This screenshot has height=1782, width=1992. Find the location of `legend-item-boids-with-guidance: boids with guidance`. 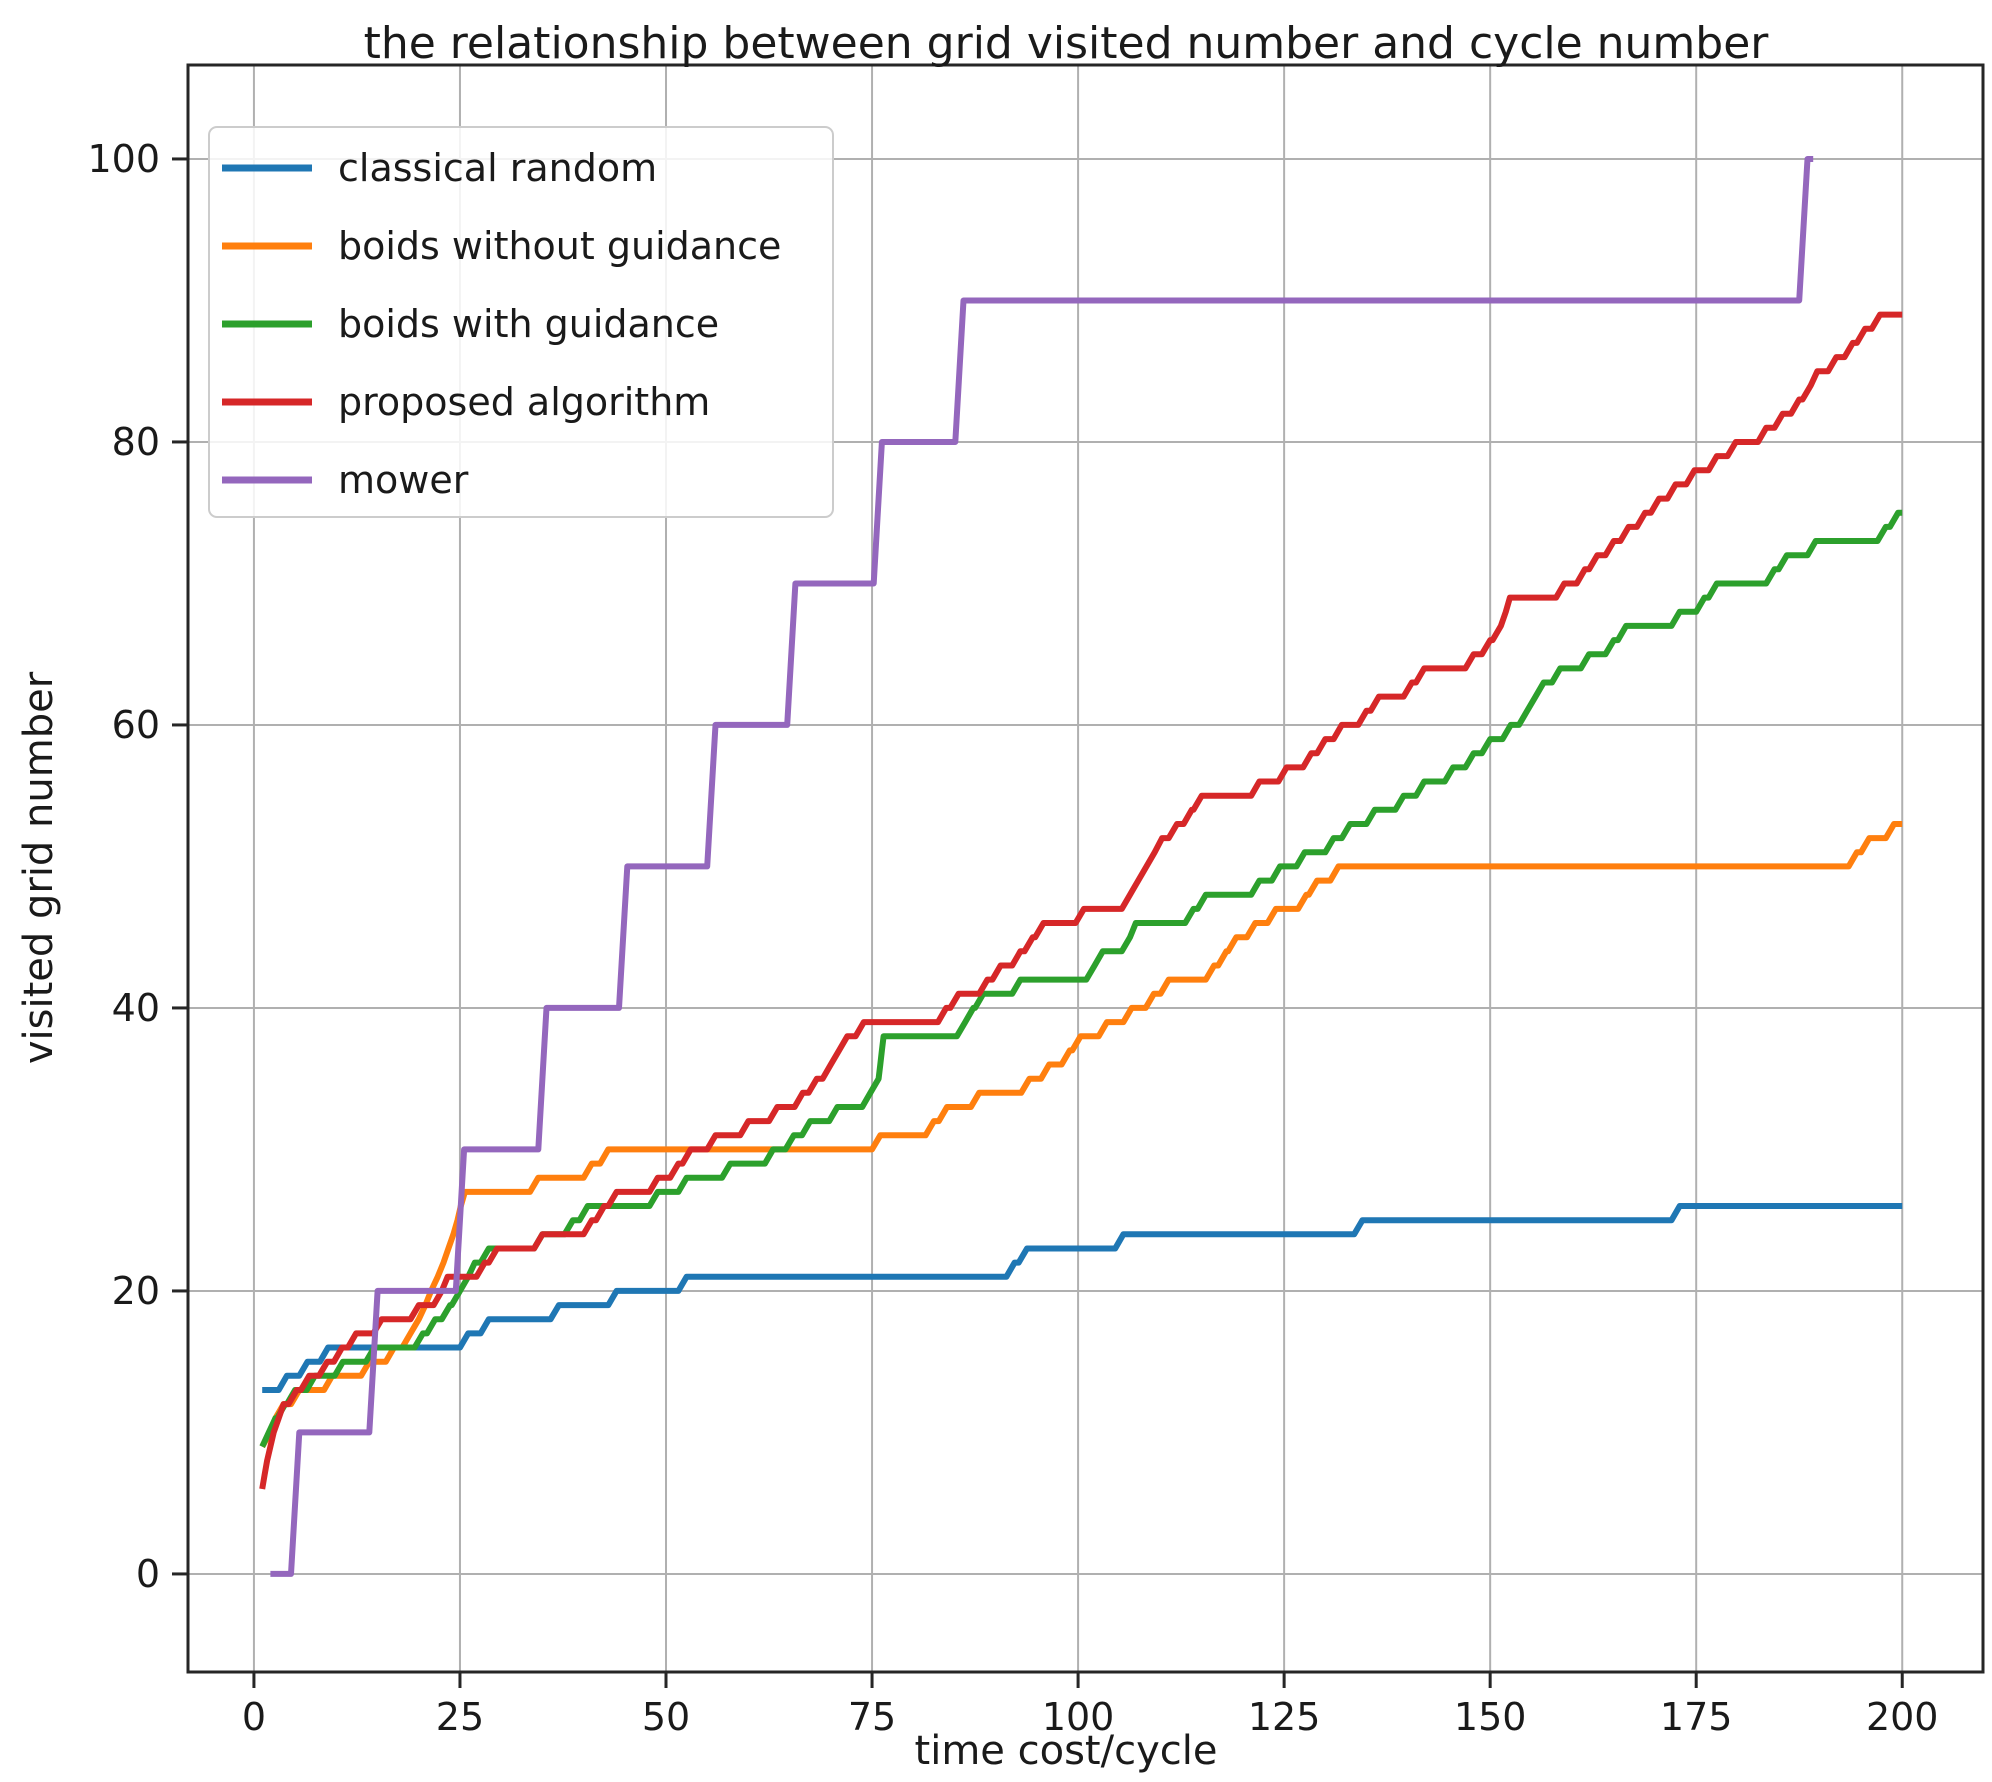

legend-item-boids-with-guidance: boids with guidance is located at coordinates (470, 324).